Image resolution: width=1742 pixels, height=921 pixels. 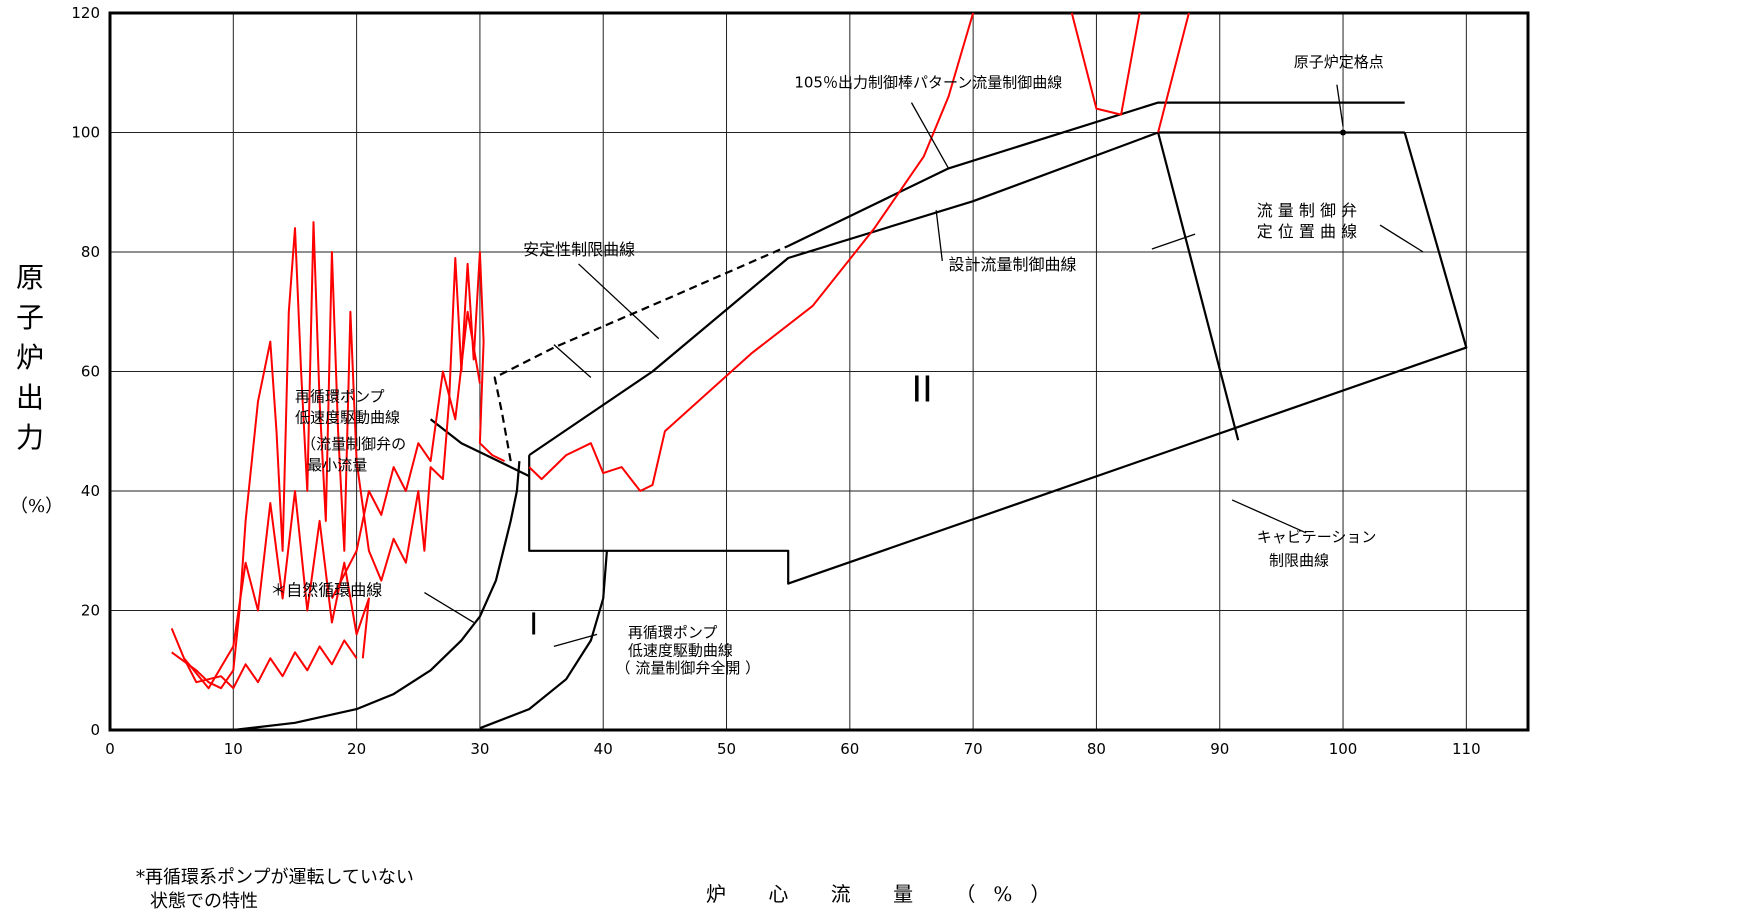 What do you see at coordinates (270, 664) in the screenshot?
I see `series-measured-trace-c` at bounding box center [270, 664].